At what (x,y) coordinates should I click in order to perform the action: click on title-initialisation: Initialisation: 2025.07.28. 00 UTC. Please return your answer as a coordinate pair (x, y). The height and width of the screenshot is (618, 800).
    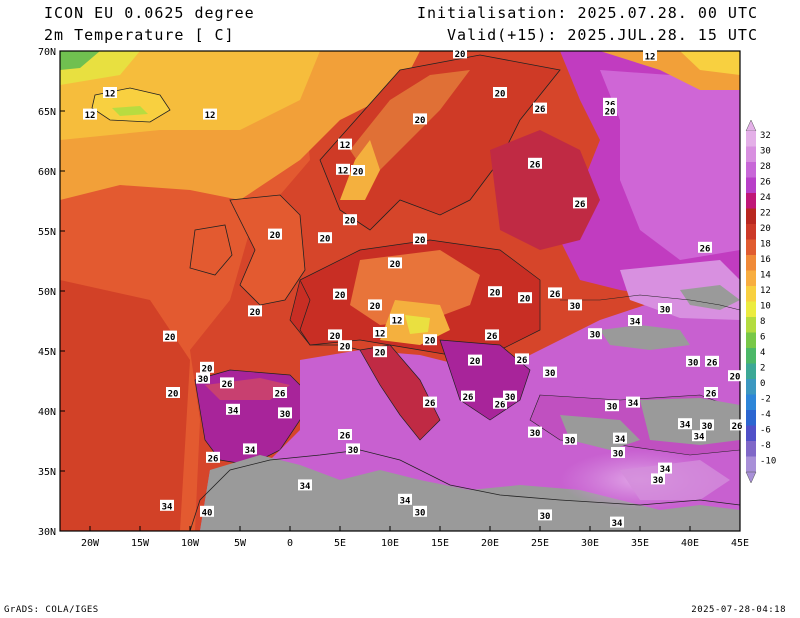
    Looking at the image, I should click on (587, 13).